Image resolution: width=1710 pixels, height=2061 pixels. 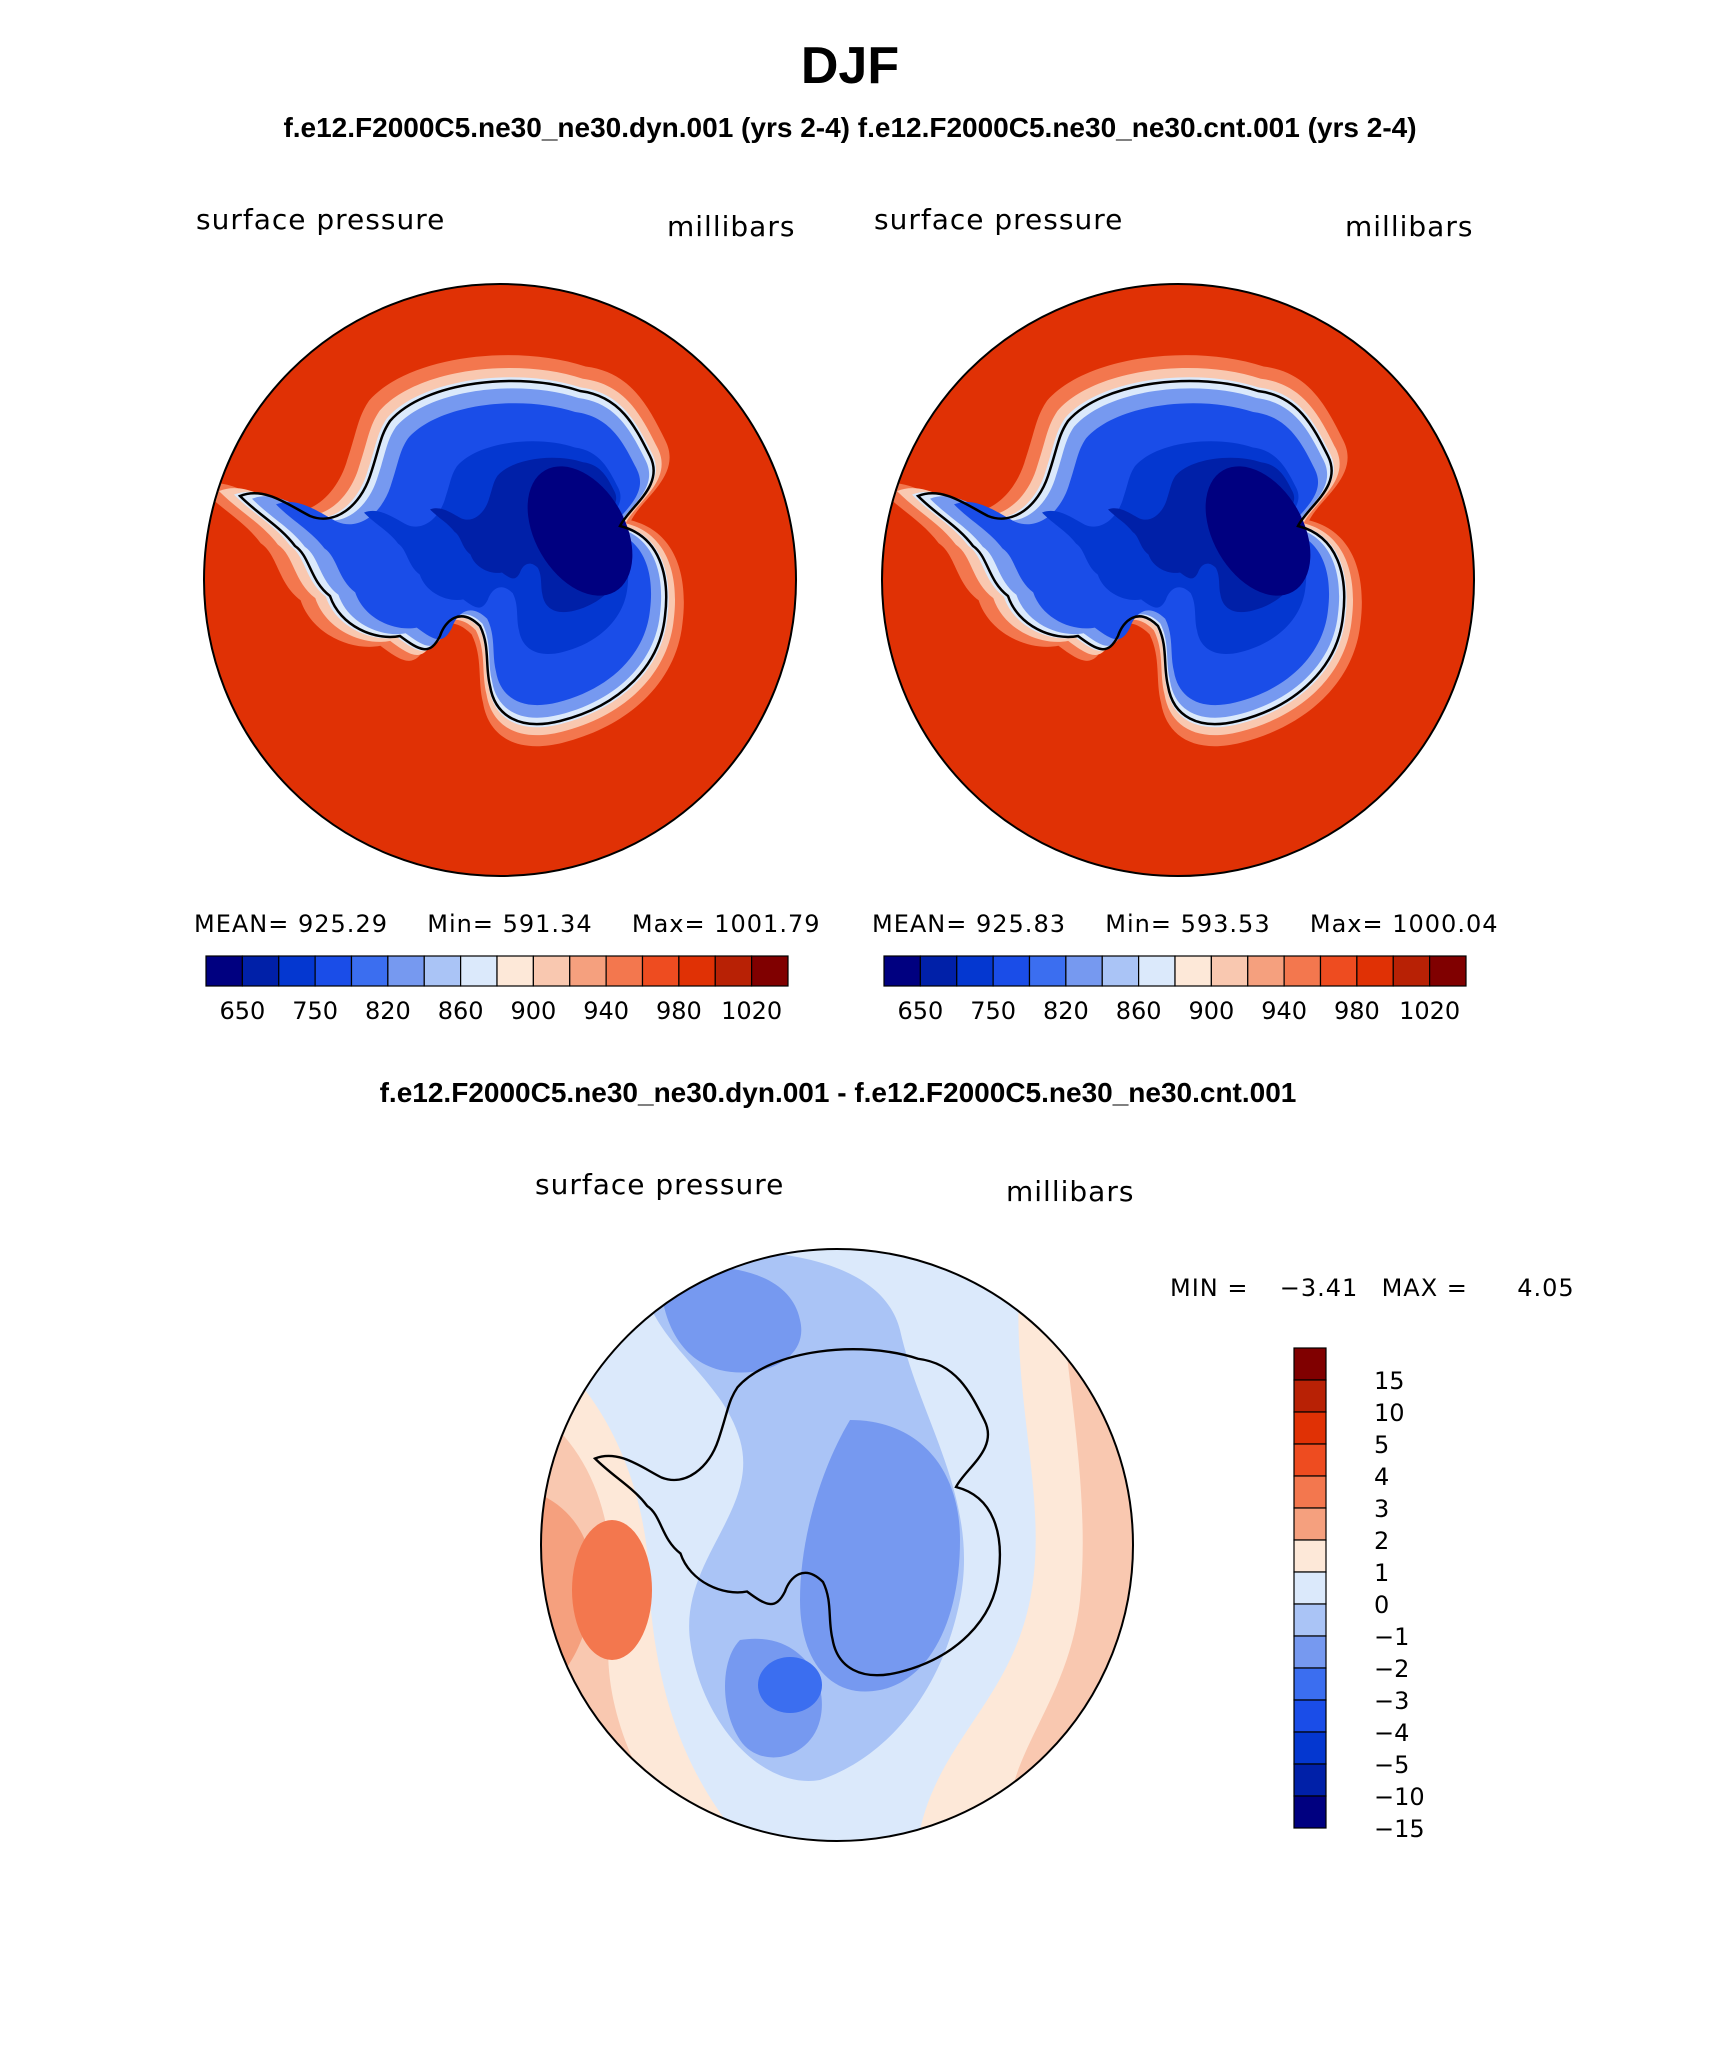 I want to click on panel2-colorbar-tick-label: 820, so click(x=1066, y=1011).